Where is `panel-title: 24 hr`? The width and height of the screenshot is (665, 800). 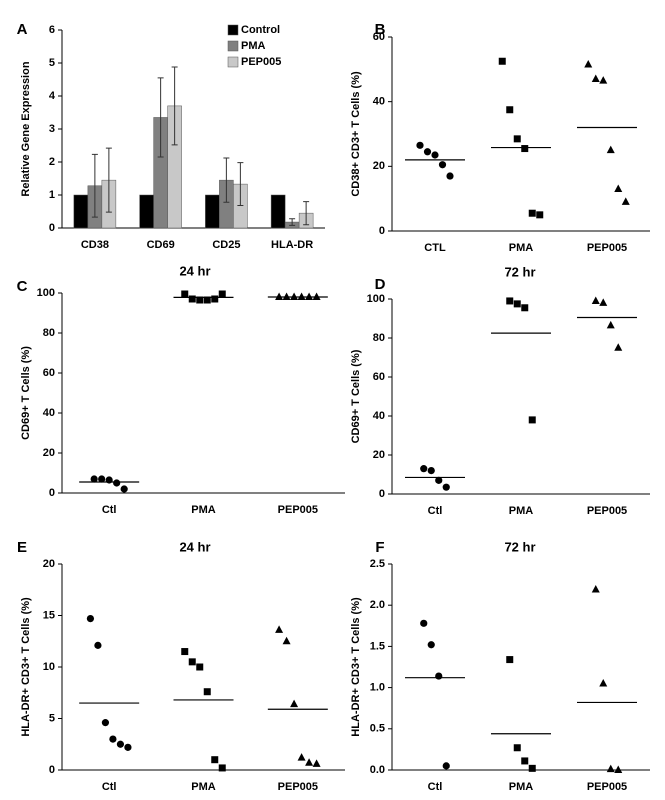
panel-title: 24 hr is located at coordinates (194, 546).